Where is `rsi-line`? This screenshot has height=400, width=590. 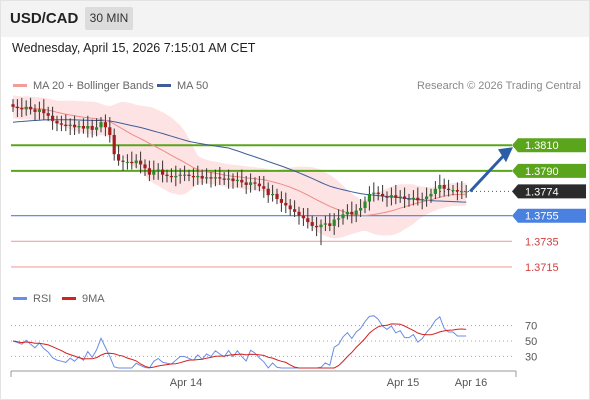
rsi-line is located at coordinates (239, 342).